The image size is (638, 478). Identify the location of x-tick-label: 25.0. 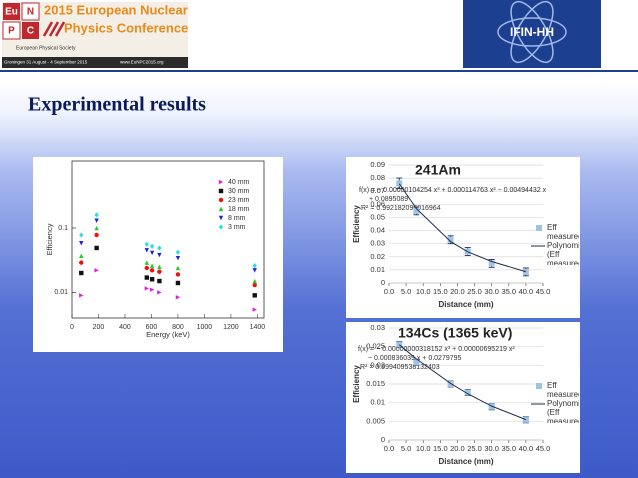
(474, 291).